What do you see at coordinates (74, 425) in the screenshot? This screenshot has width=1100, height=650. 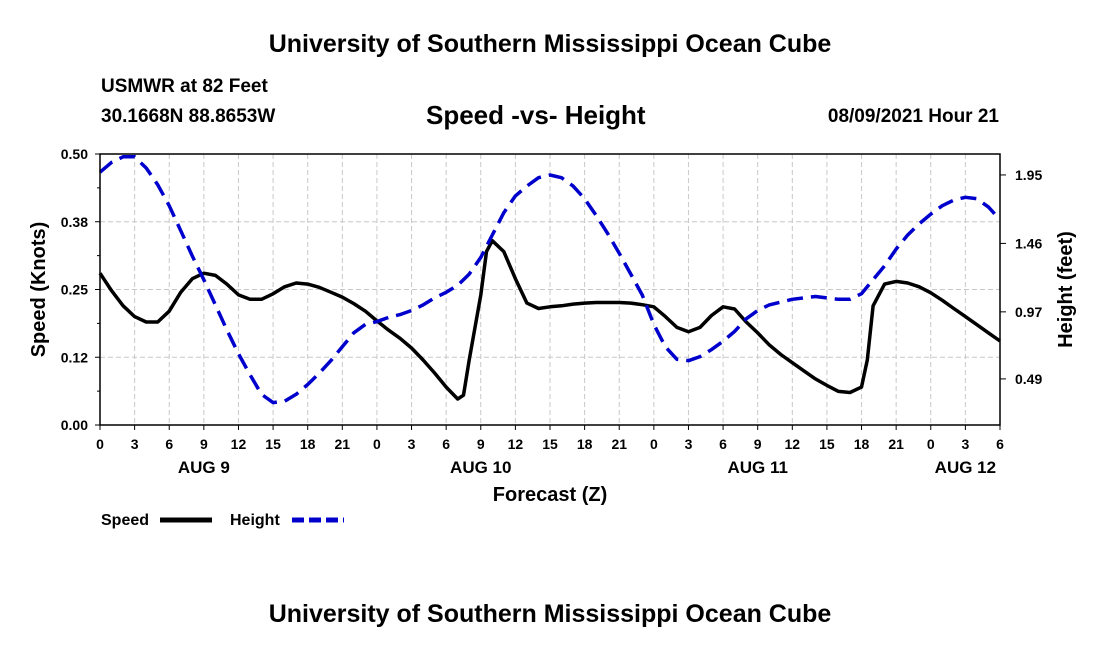 I see `y-tick-label: 0.00` at bounding box center [74, 425].